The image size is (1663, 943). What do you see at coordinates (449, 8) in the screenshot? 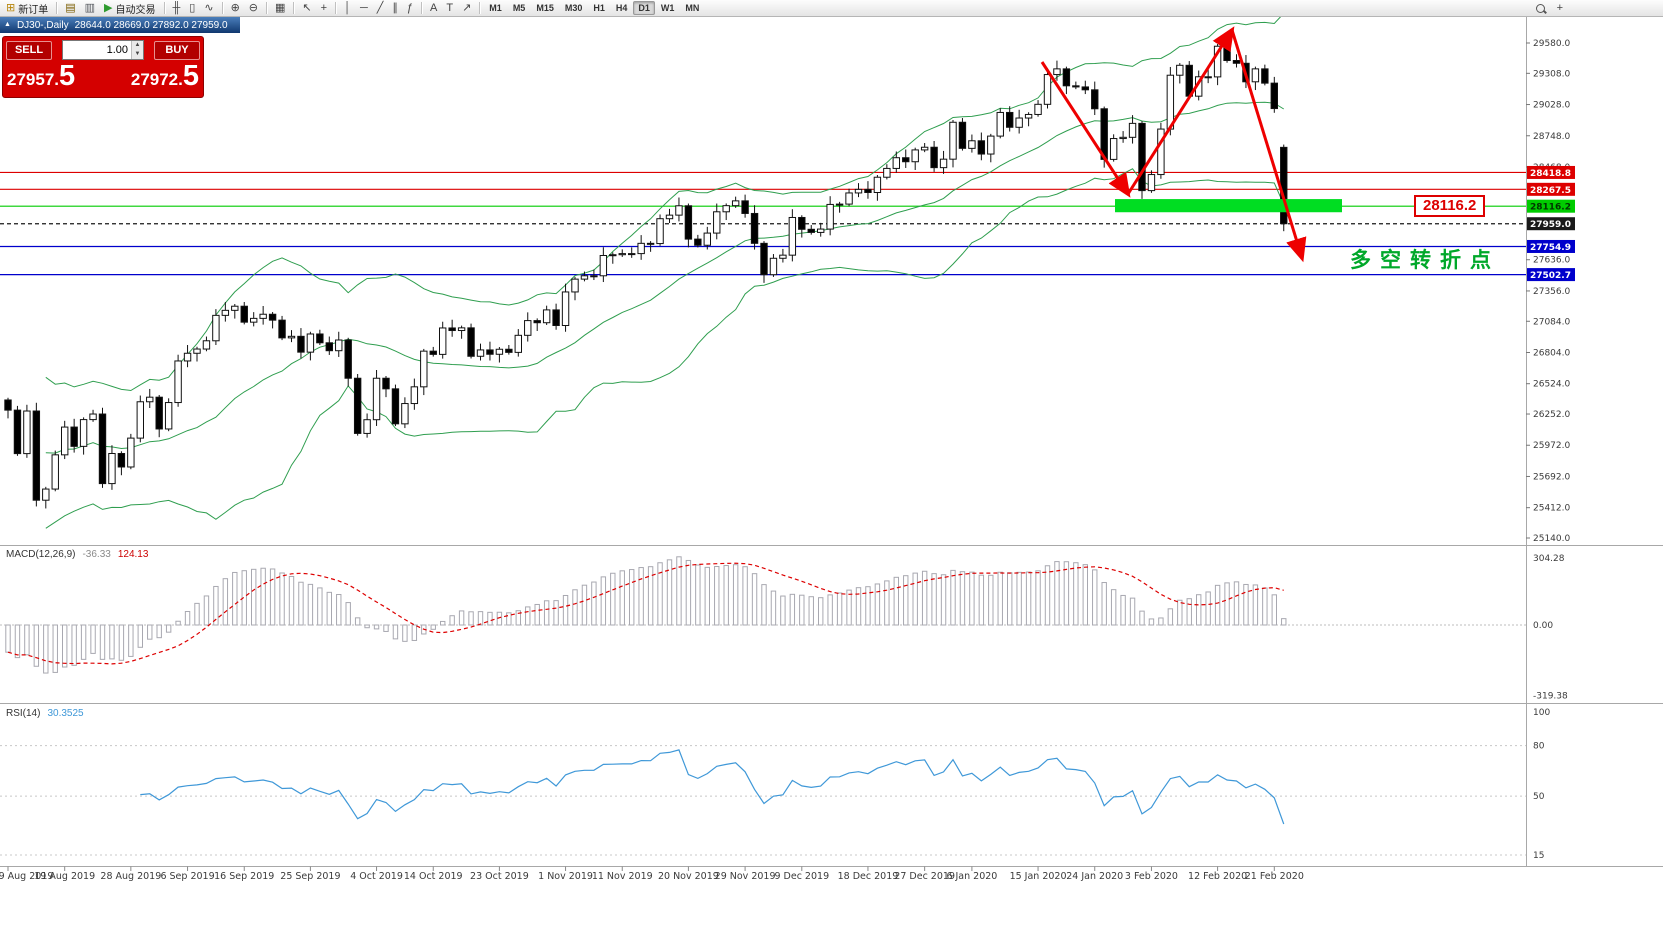
I see `text-button: T` at bounding box center [449, 8].